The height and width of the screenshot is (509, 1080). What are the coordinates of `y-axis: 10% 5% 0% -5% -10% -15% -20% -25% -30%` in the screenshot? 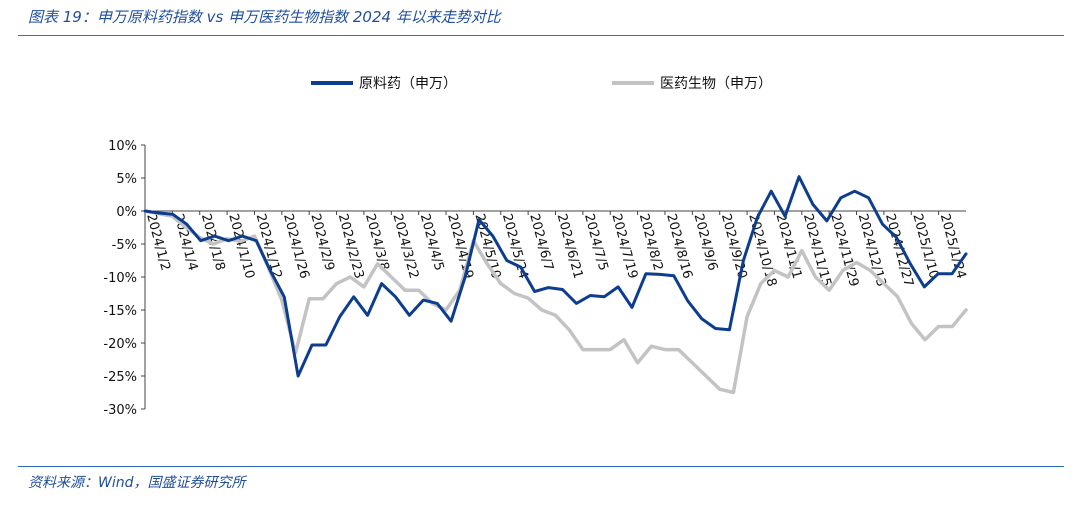 It's located at (124, 278).